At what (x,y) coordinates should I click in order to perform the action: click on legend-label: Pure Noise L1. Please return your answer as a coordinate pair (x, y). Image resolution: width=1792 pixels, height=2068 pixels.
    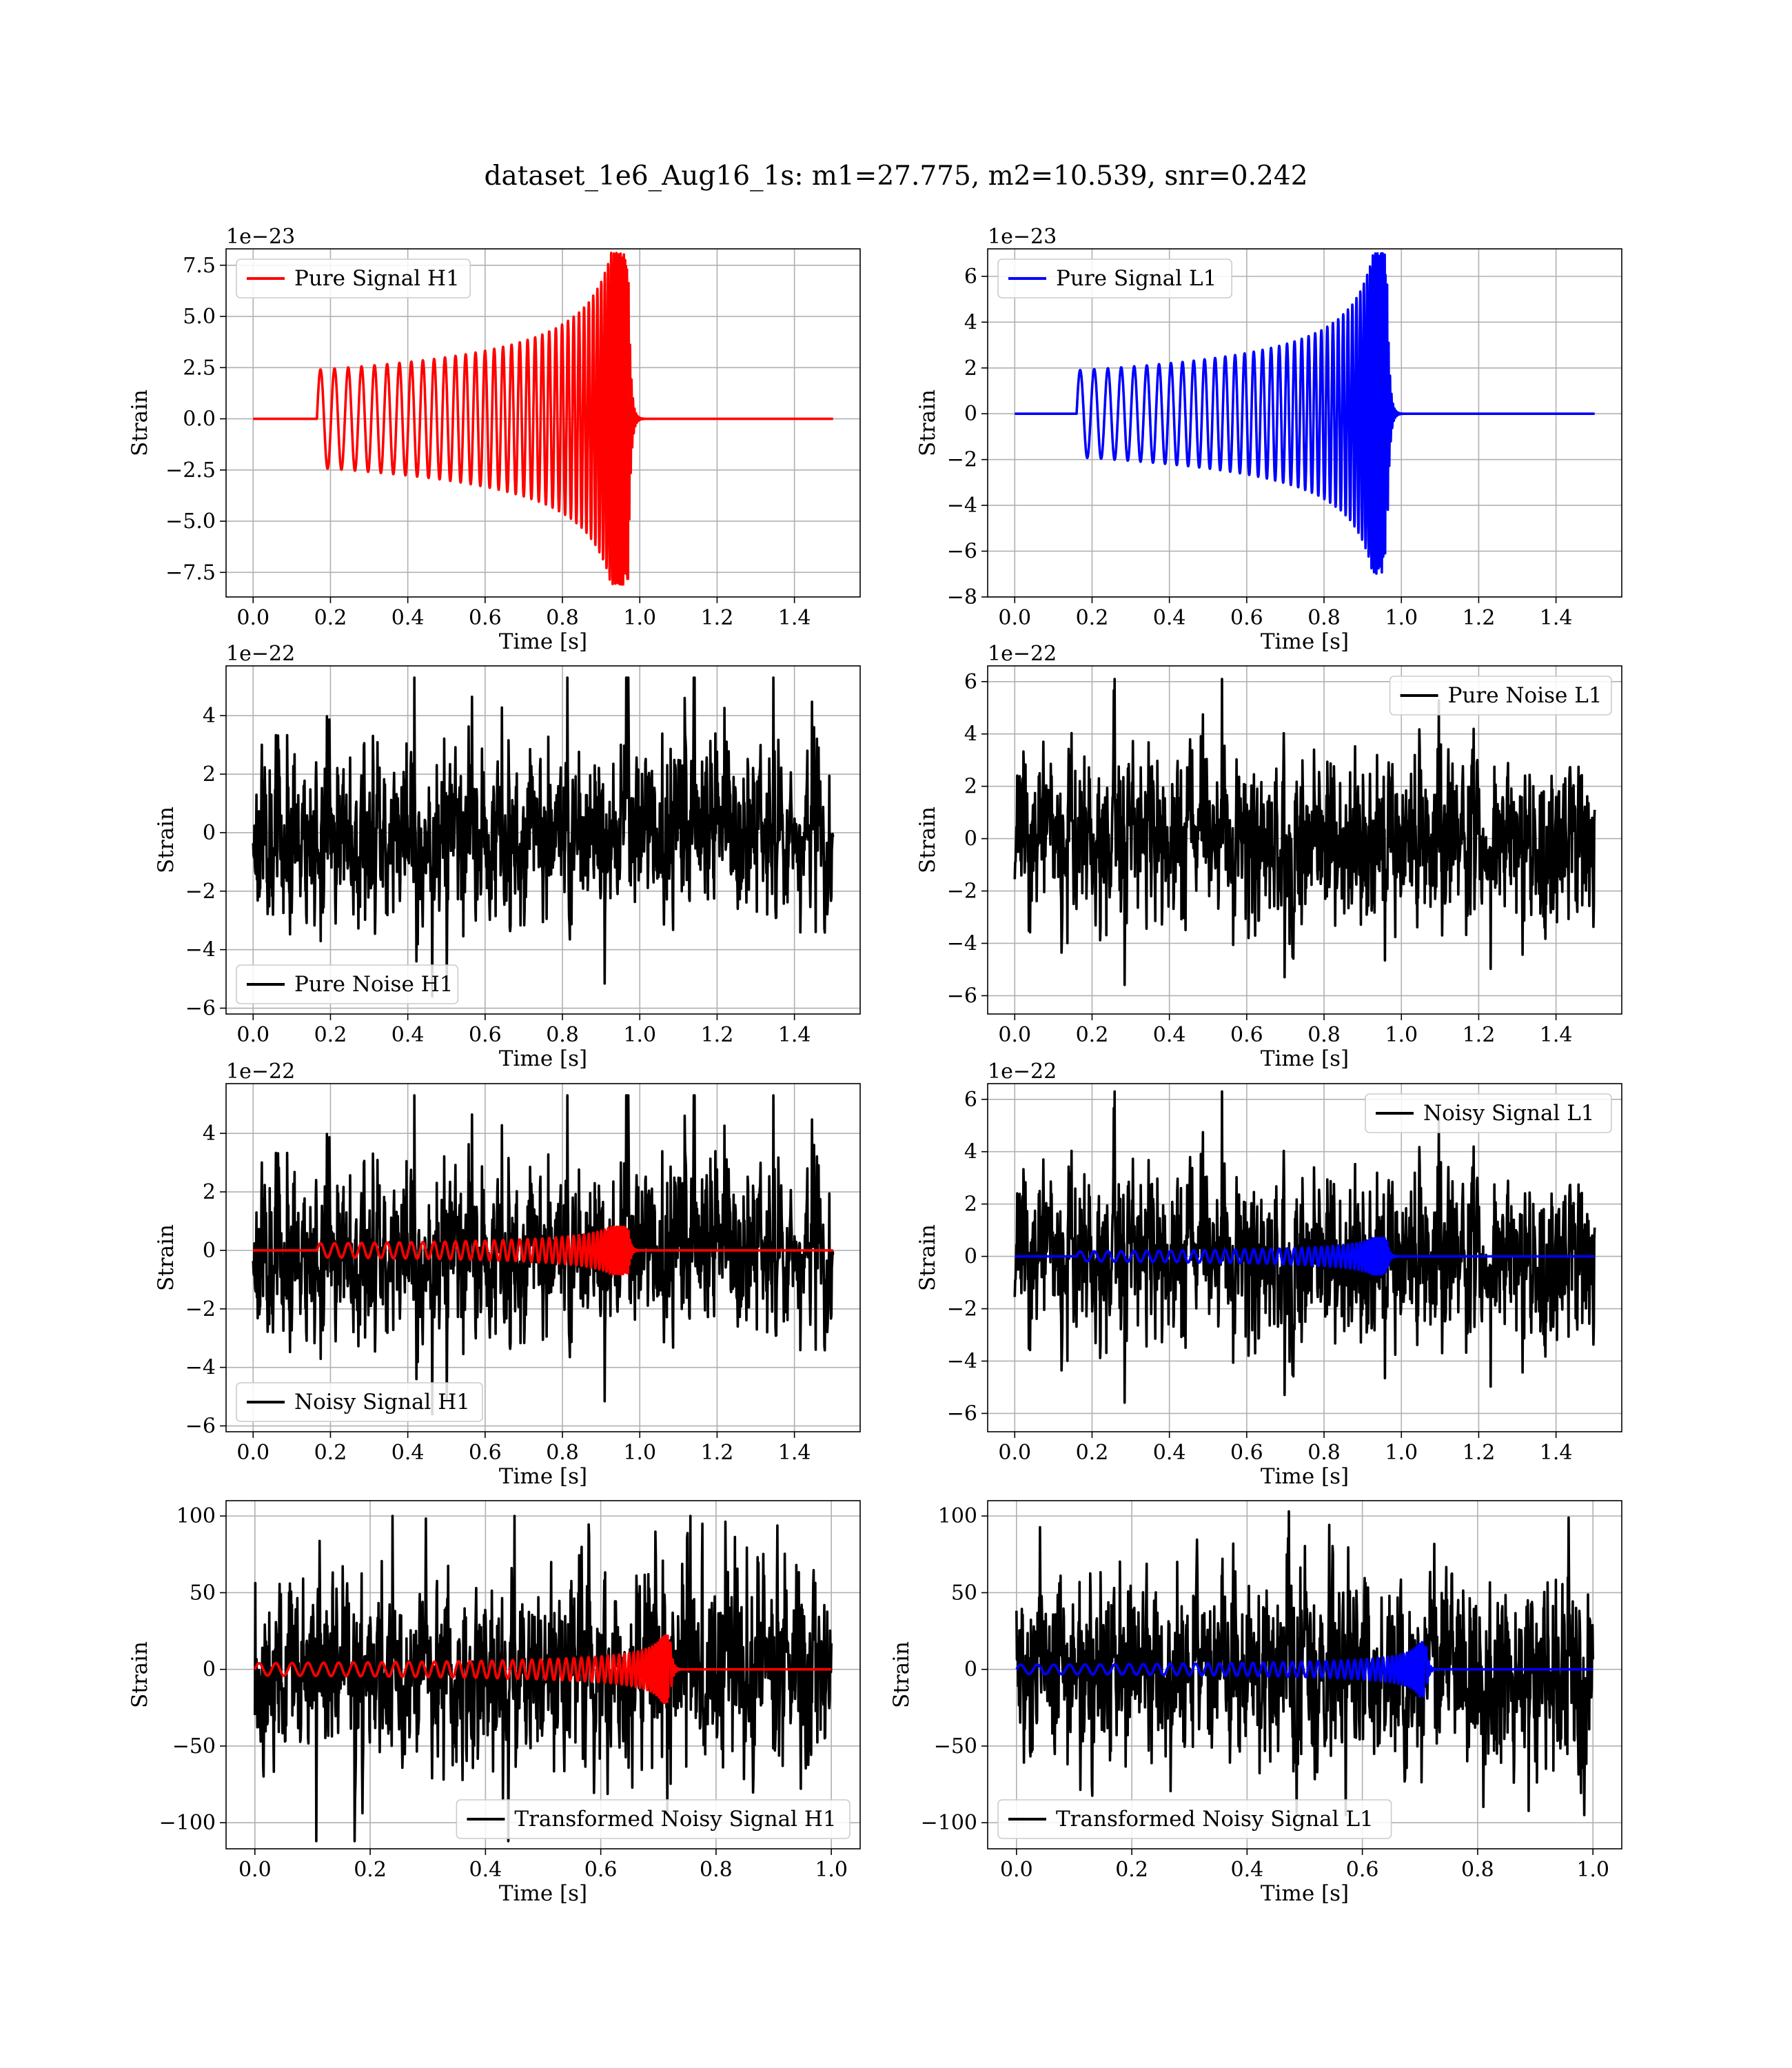
    Looking at the image, I should click on (1525, 695).